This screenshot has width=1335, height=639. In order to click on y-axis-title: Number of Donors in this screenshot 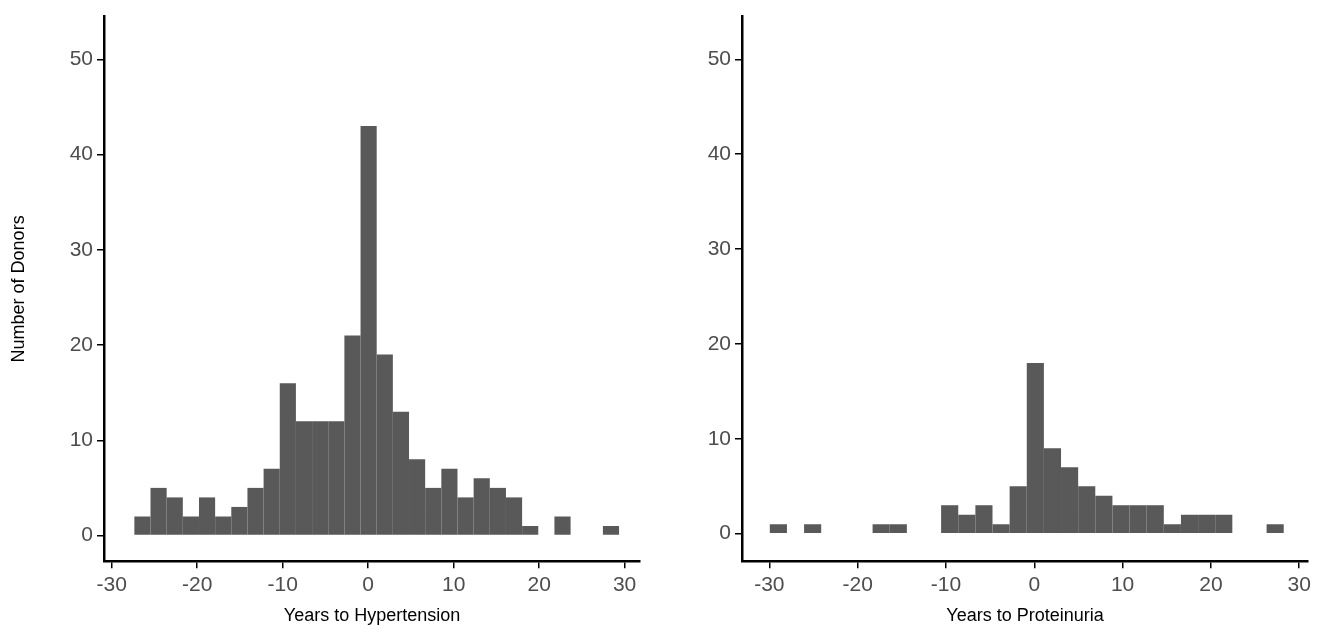, I will do `click(17, 289)`.